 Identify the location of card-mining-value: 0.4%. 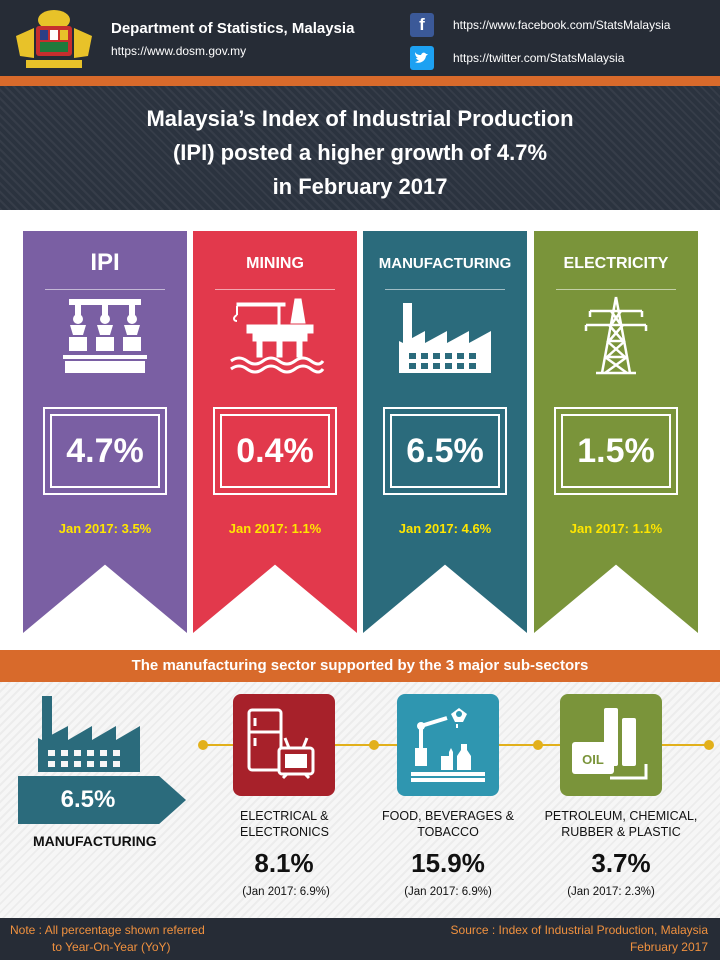
(275, 451).